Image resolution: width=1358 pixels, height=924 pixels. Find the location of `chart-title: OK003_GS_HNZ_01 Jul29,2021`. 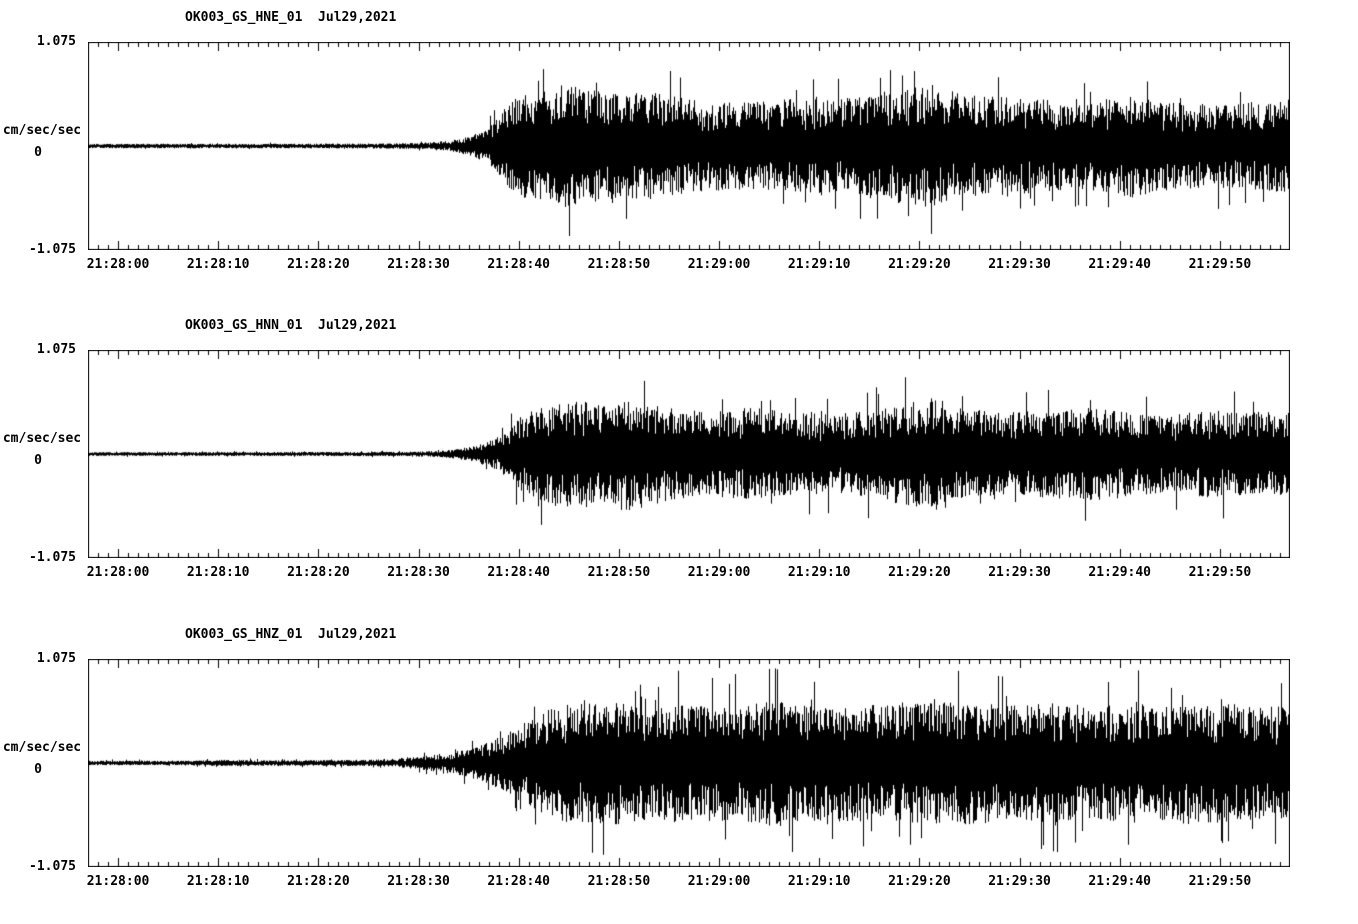

chart-title: OK003_GS_HNZ_01 Jul29,2021 is located at coordinates (291, 634).